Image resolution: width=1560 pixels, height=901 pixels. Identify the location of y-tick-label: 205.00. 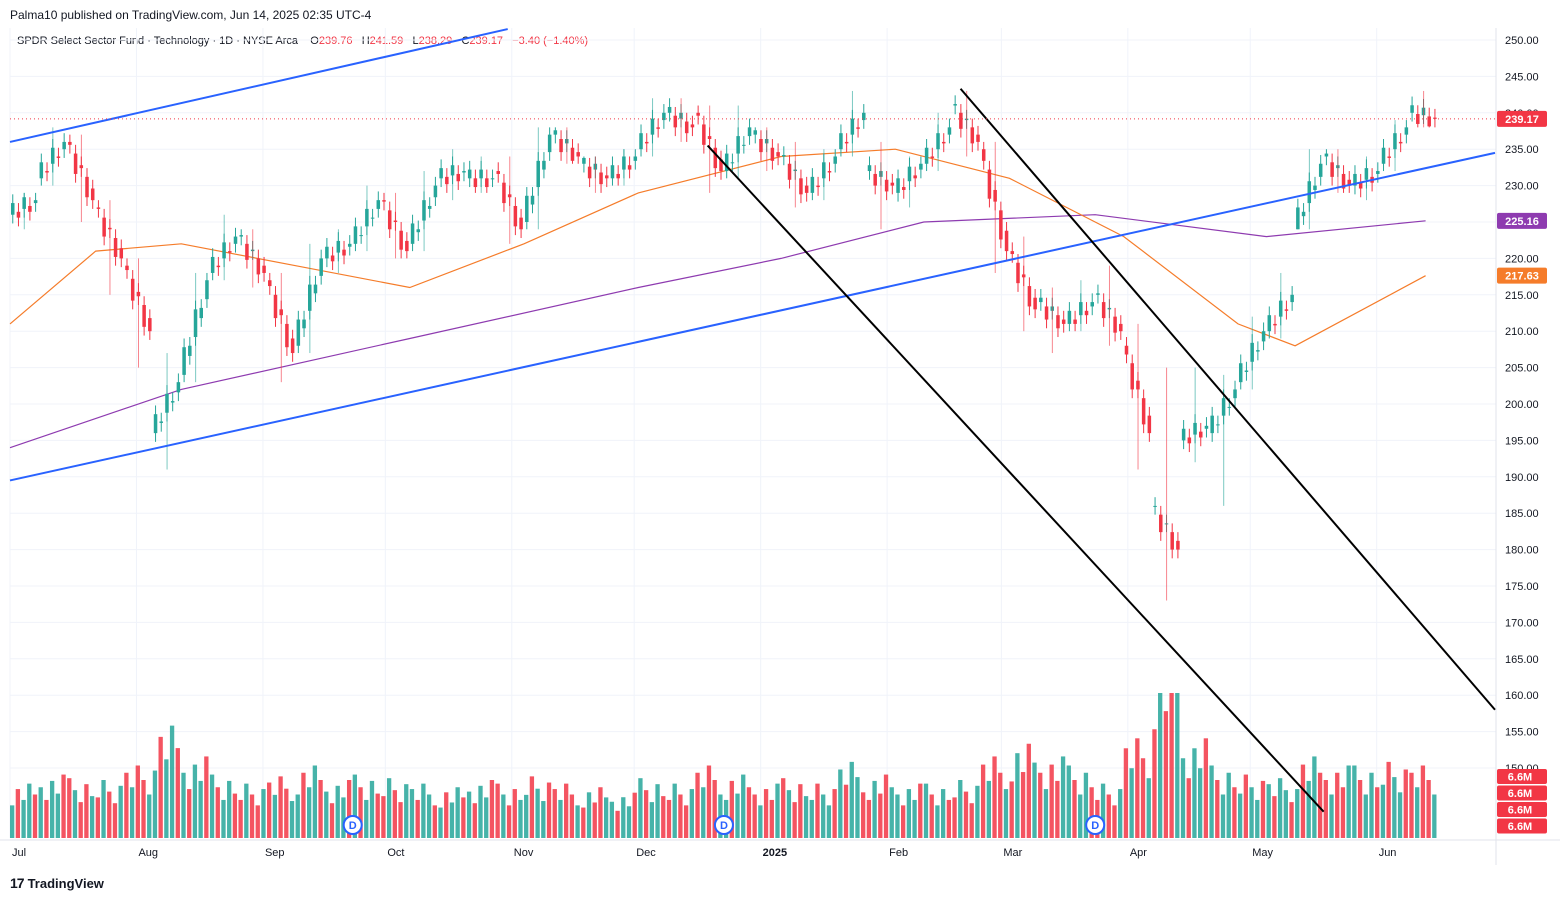
(1522, 369).